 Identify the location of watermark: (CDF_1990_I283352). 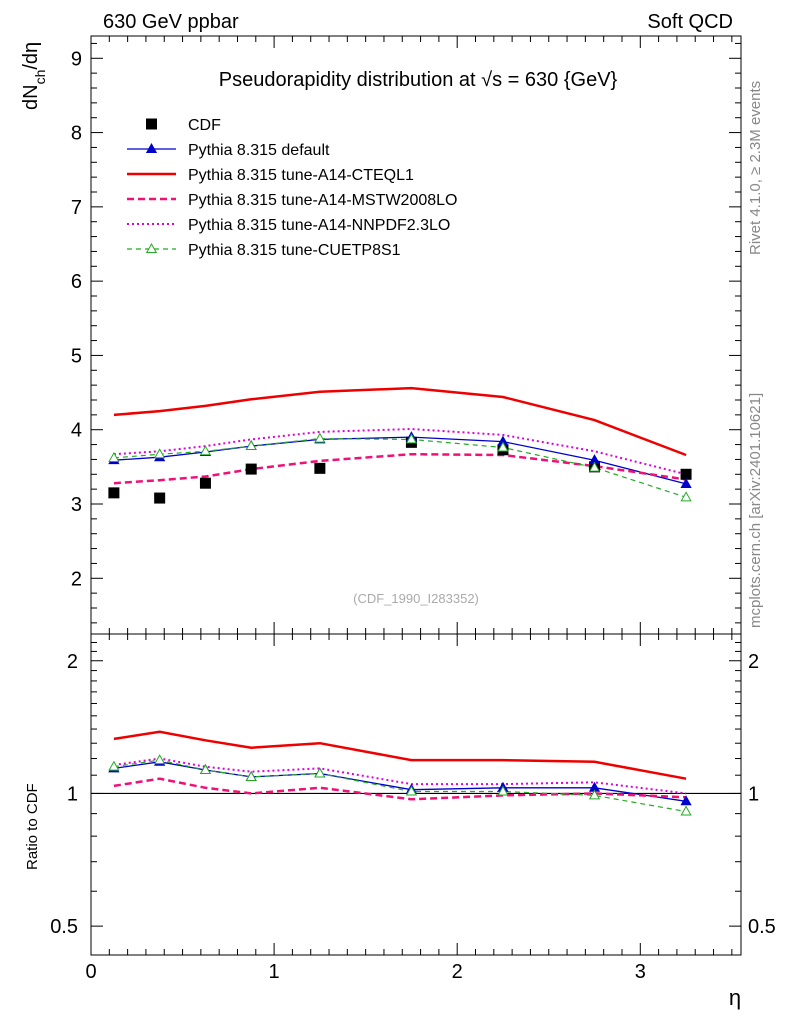
(416, 598).